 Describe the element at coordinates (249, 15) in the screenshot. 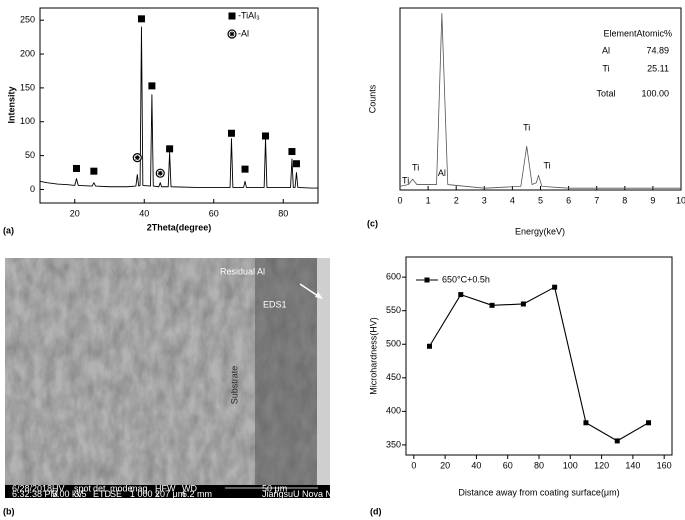

I see `legend-label: -TiAl₃` at that location.